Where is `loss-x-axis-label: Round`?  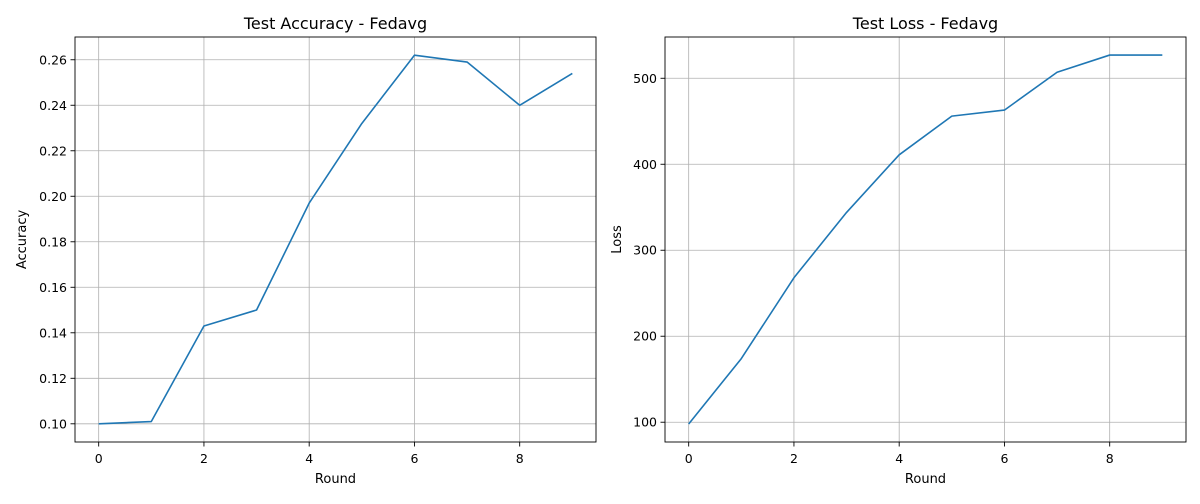
loss-x-axis-label: Round is located at coordinates (925, 479).